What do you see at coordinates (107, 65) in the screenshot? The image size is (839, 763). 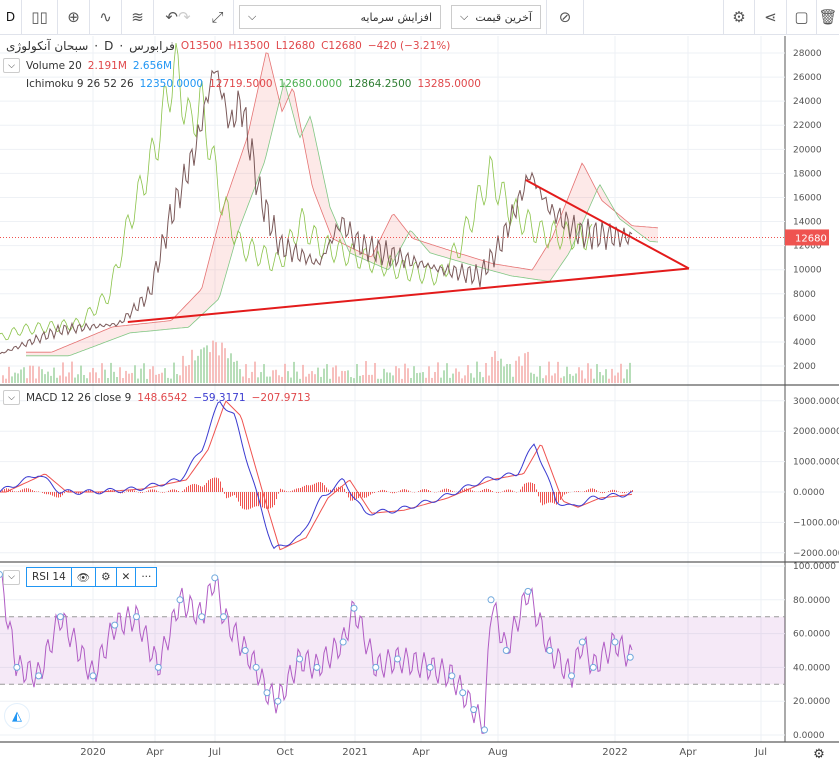 I see `volume-value: 2.191M` at bounding box center [107, 65].